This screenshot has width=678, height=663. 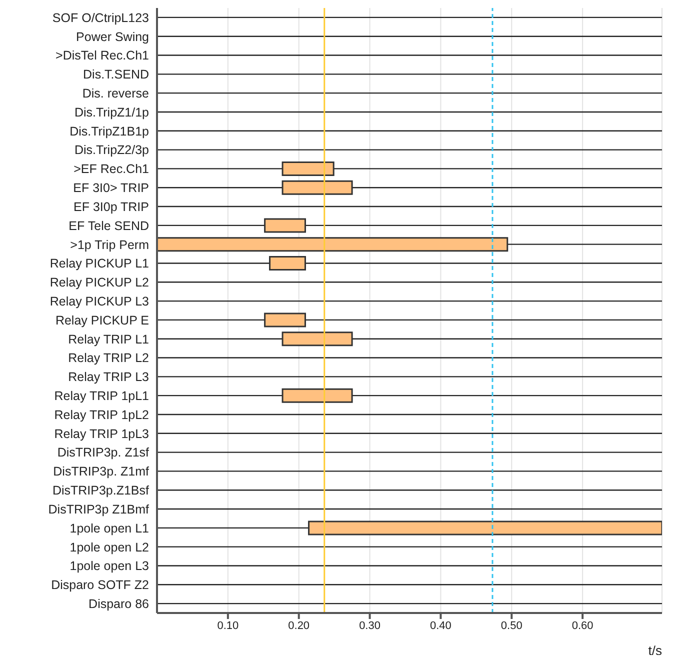 What do you see at coordinates (299, 626) in the screenshot?
I see `x-tick-label: 0.20` at bounding box center [299, 626].